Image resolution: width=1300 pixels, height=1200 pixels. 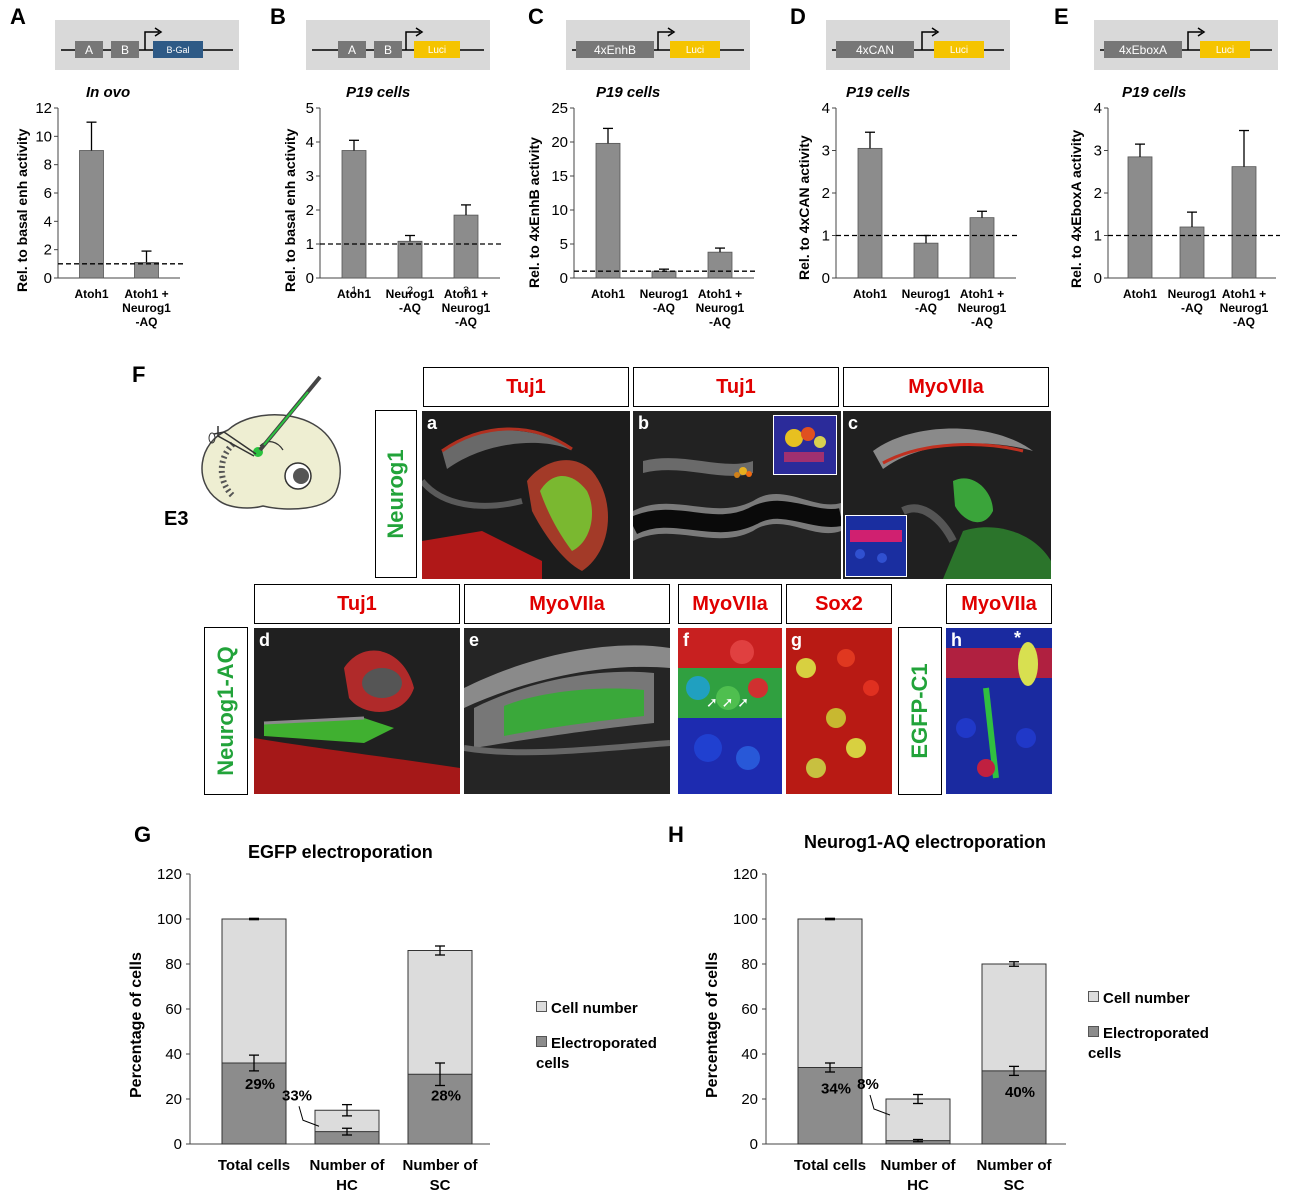 I want to click on micrograph-c-image, so click(x=947, y=495).